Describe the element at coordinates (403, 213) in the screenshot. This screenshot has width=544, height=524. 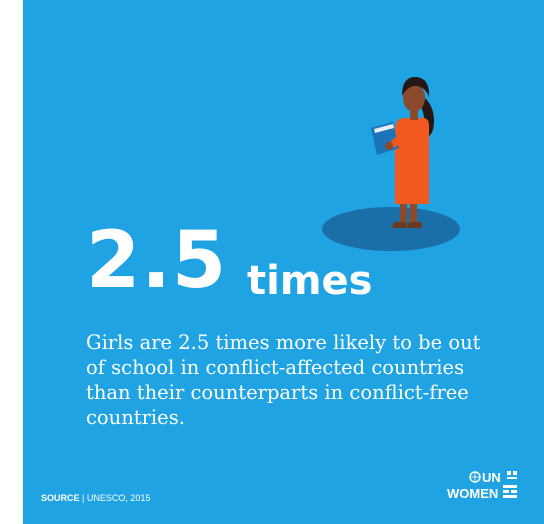
I see `leg-left` at that location.